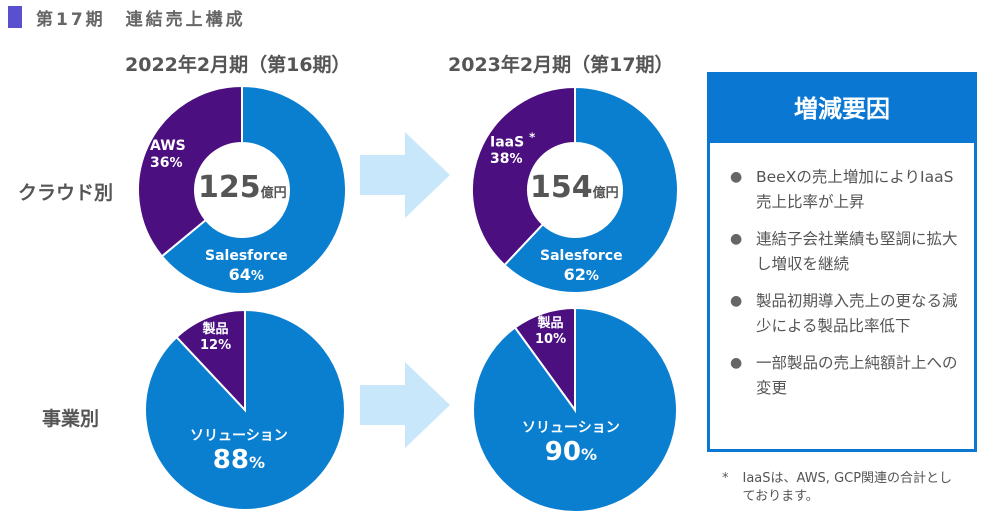  I want to click on factor-item: 一部製品の売上純額計上への変更, so click(848, 376).